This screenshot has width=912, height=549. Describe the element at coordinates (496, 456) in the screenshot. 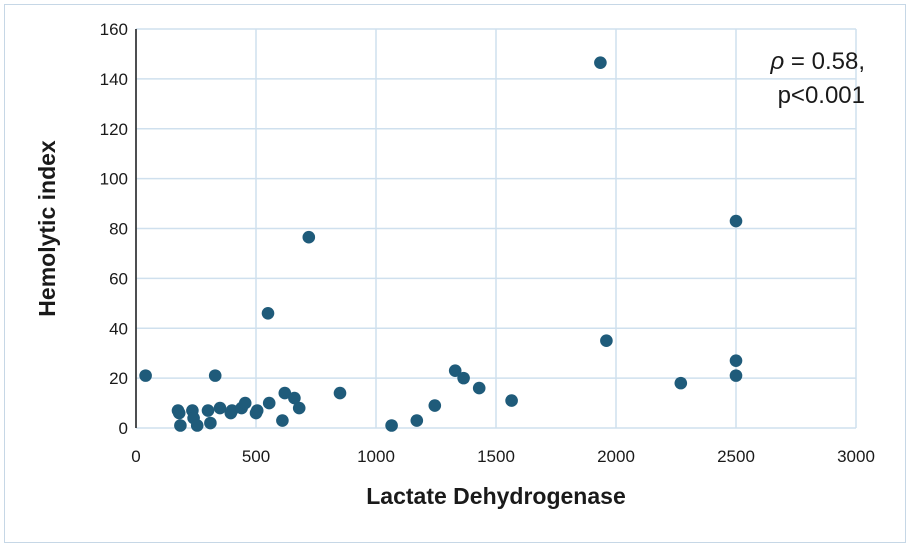

I see `x-tick-label: 1500` at that location.